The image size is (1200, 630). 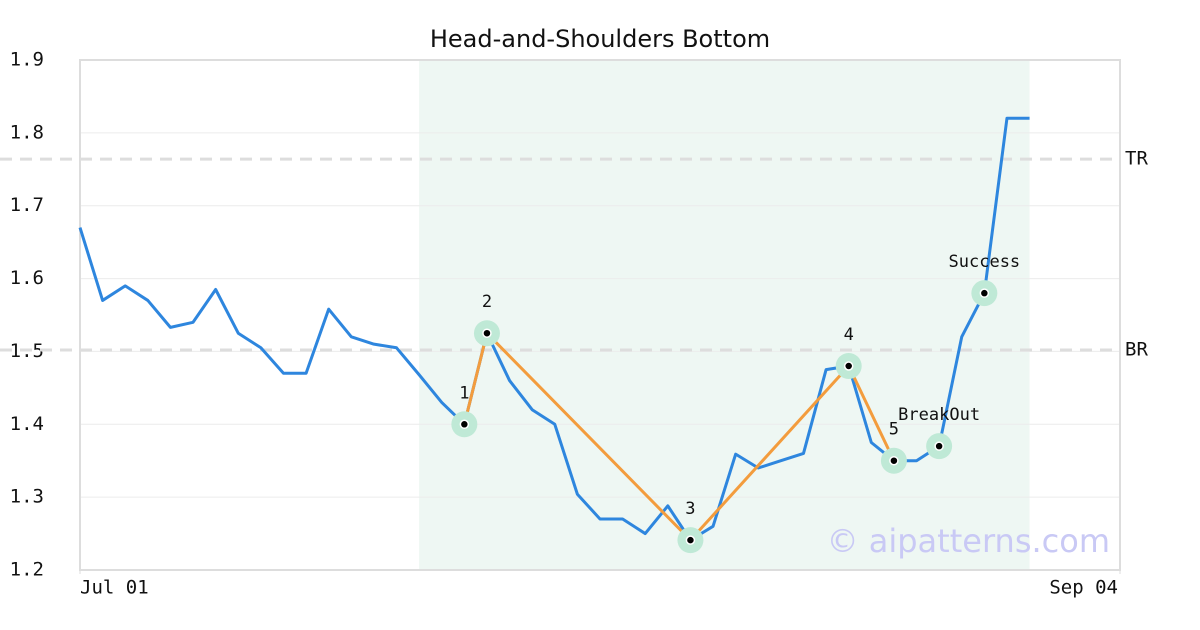 What do you see at coordinates (1136, 159) in the screenshot?
I see `level-label: TR` at bounding box center [1136, 159].